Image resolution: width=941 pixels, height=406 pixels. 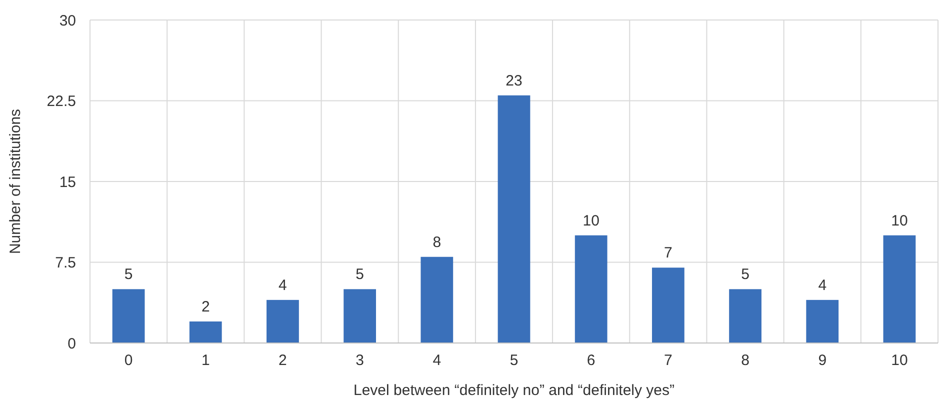 I want to click on data-label: 7, so click(x=668, y=253).